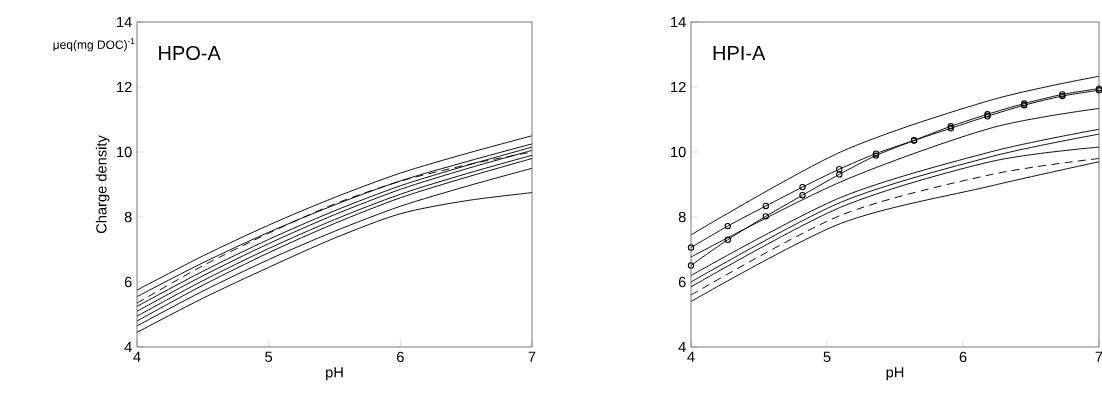 Image resolution: width=1102 pixels, height=400 pixels. Describe the element at coordinates (94, 45) in the screenshot. I see `text: μeq(mg DOC)$^{-1}$` at that location.